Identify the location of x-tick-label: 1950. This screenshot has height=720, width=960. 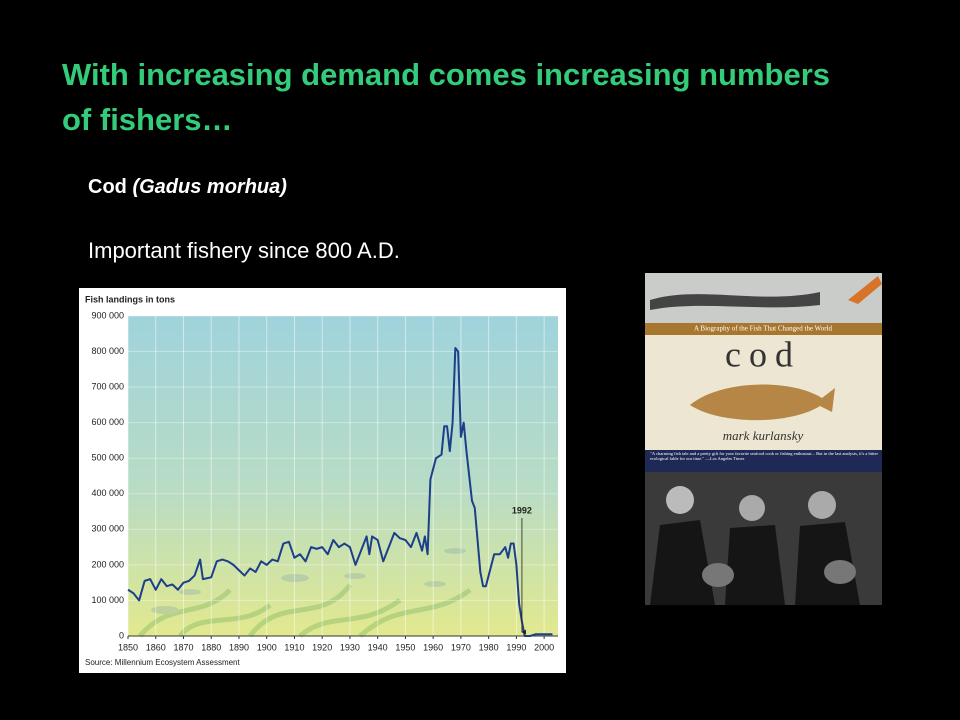
(405, 647).